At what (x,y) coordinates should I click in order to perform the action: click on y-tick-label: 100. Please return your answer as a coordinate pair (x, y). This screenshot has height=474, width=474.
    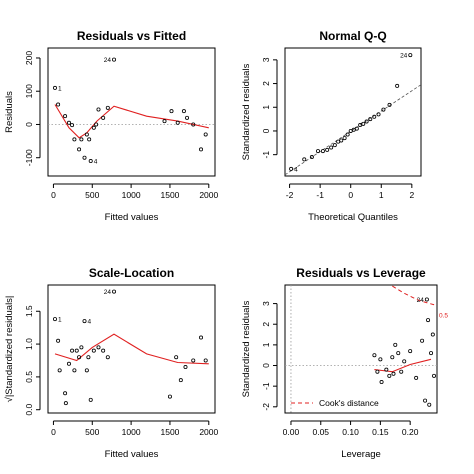
    Looking at the image, I should click on (29, 91).